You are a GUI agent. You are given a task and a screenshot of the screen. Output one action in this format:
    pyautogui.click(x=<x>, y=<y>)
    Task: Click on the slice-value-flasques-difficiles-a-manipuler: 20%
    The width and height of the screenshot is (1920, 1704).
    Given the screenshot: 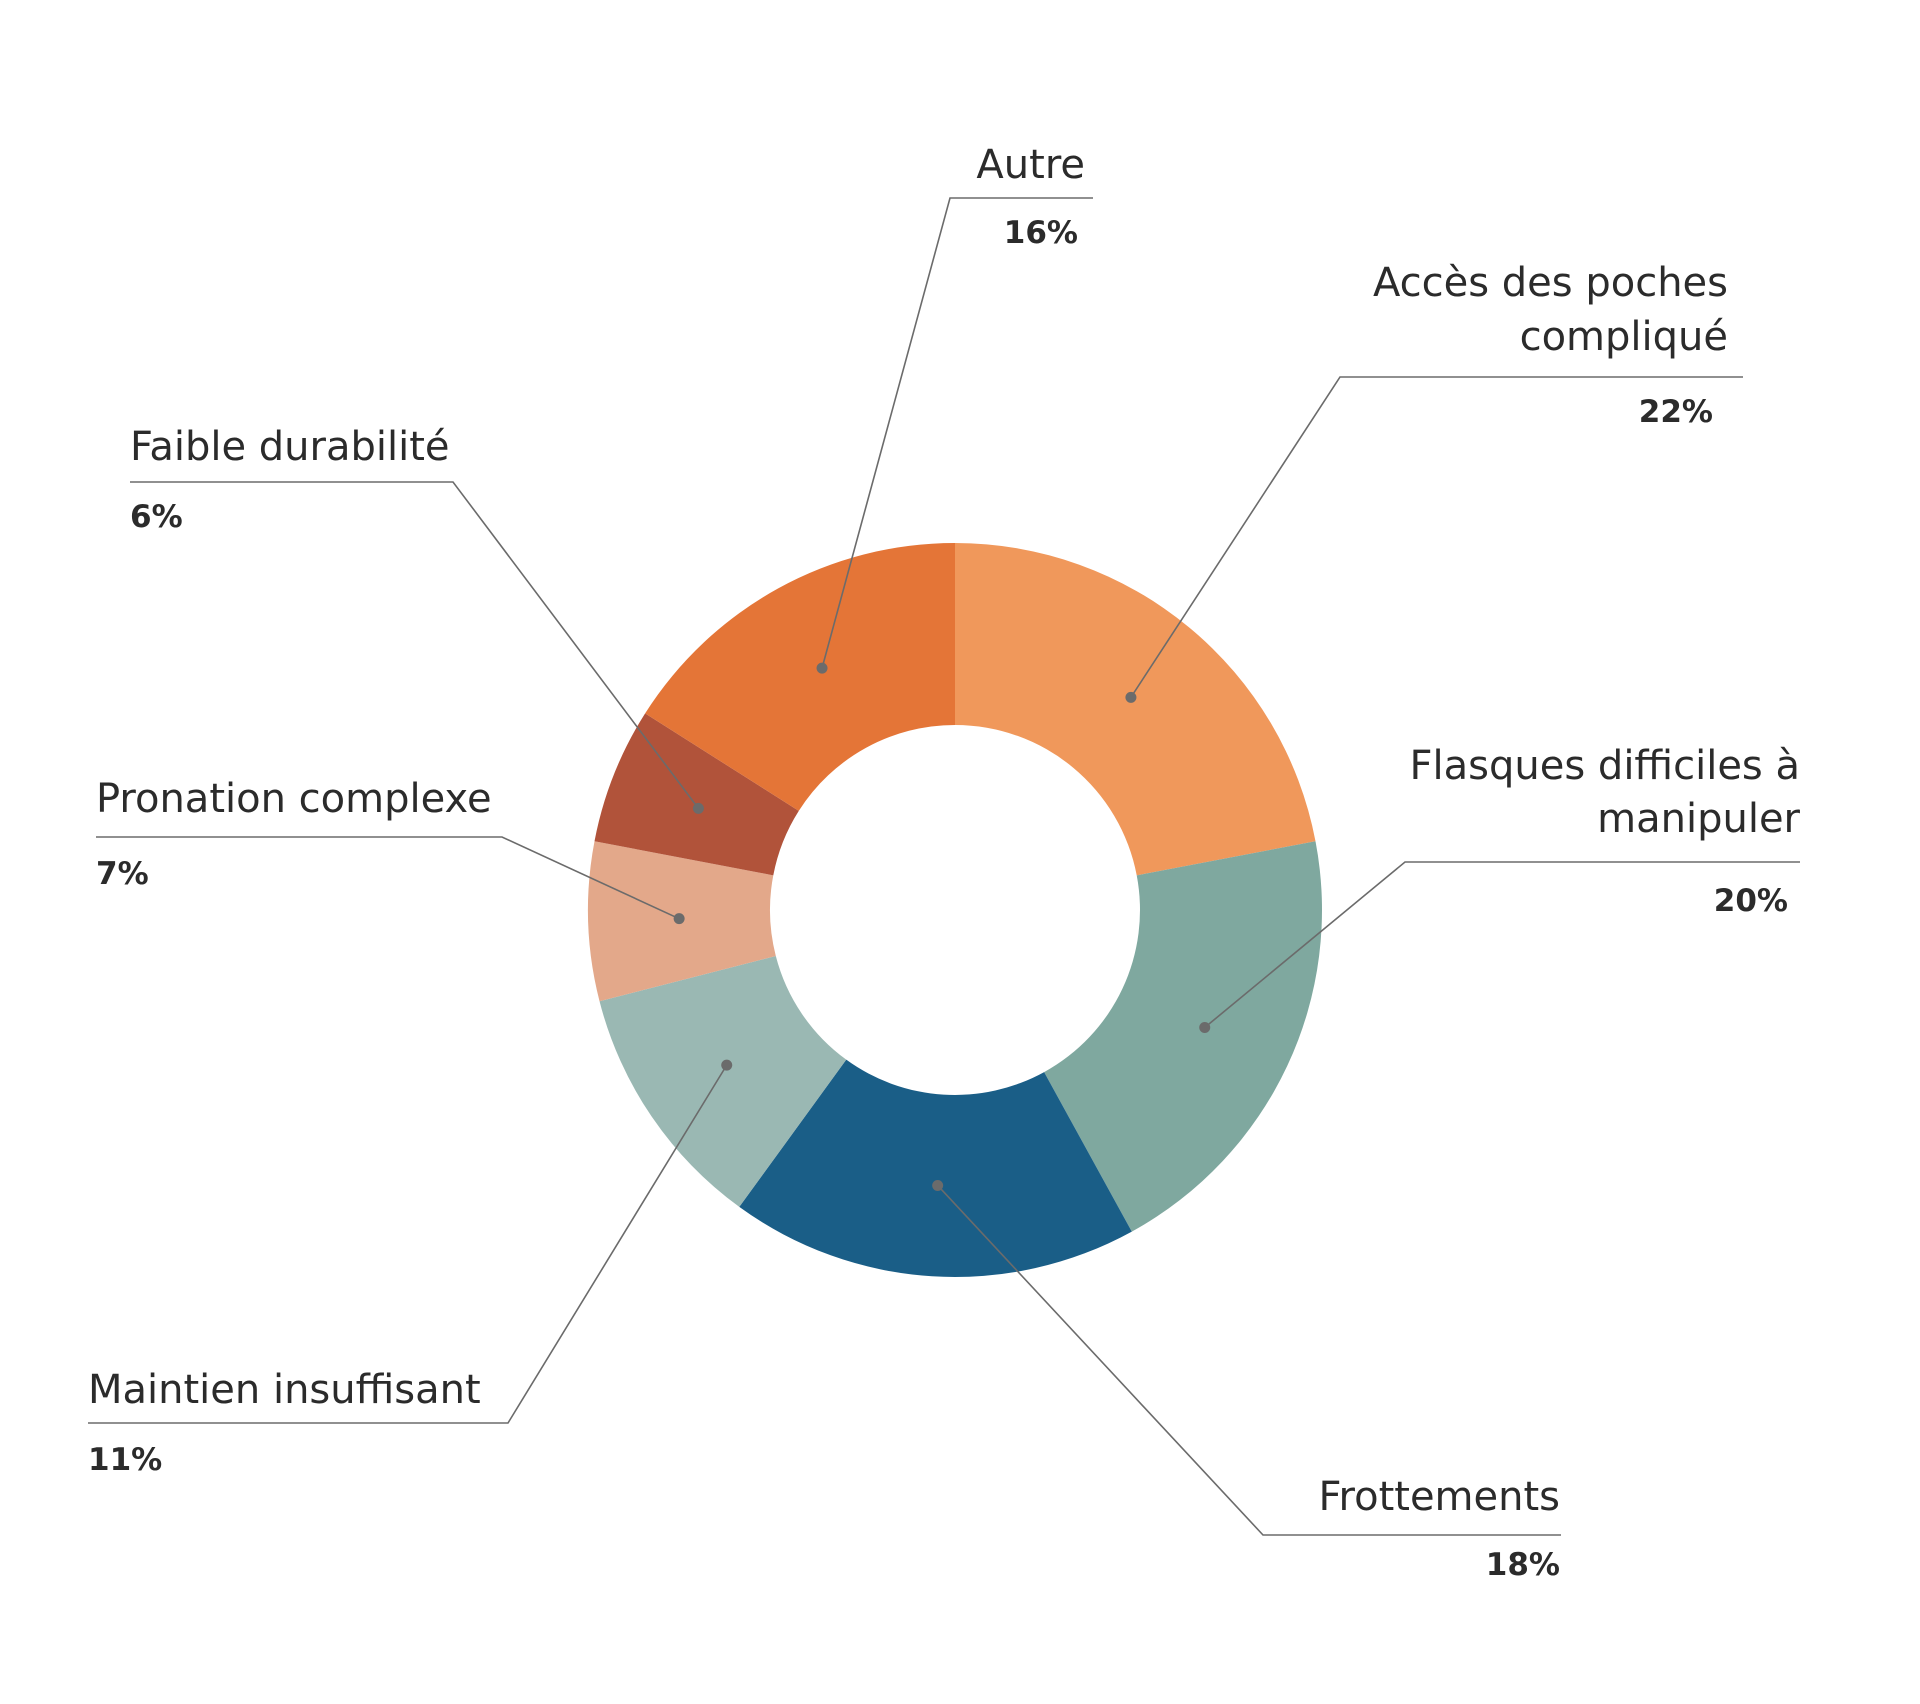 What is the action you would take?
    pyautogui.click(x=1751, y=901)
    